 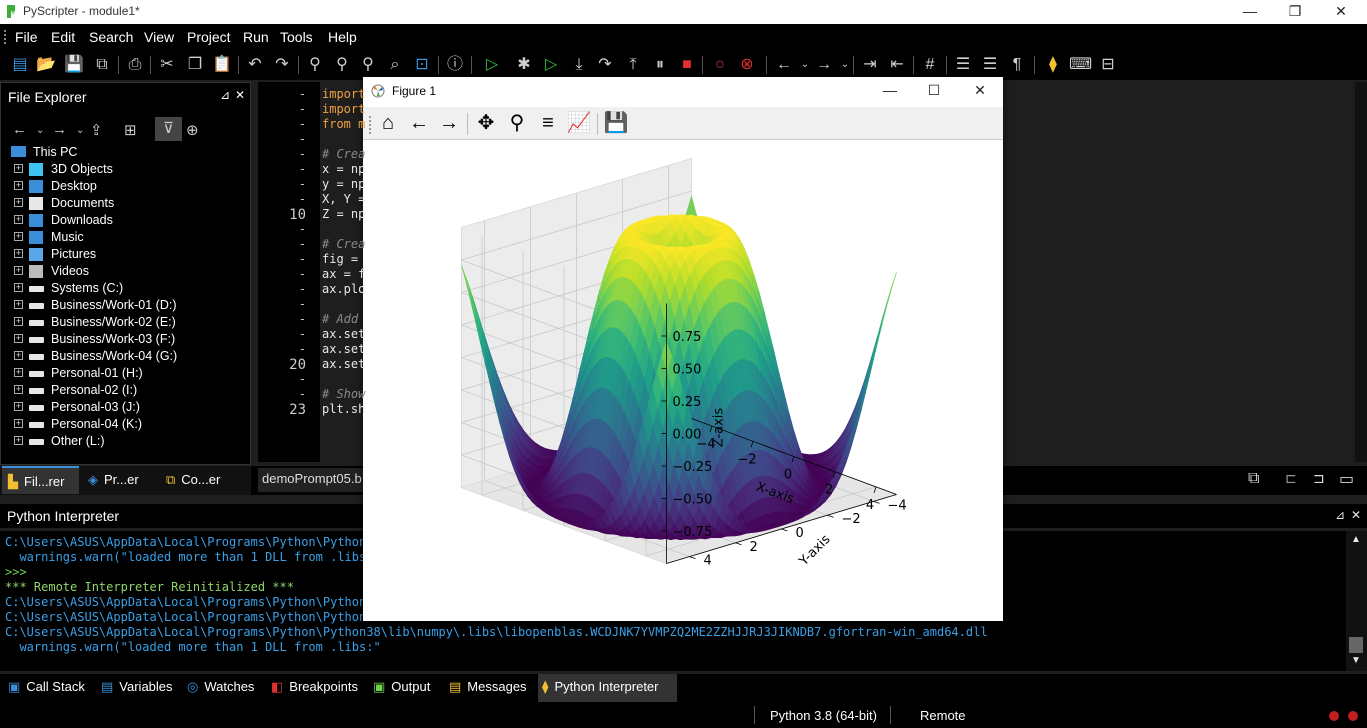 What do you see at coordinates (890, 90) in the screenshot?
I see `figure-minimize-button: —` at bounding box center [890, 90].